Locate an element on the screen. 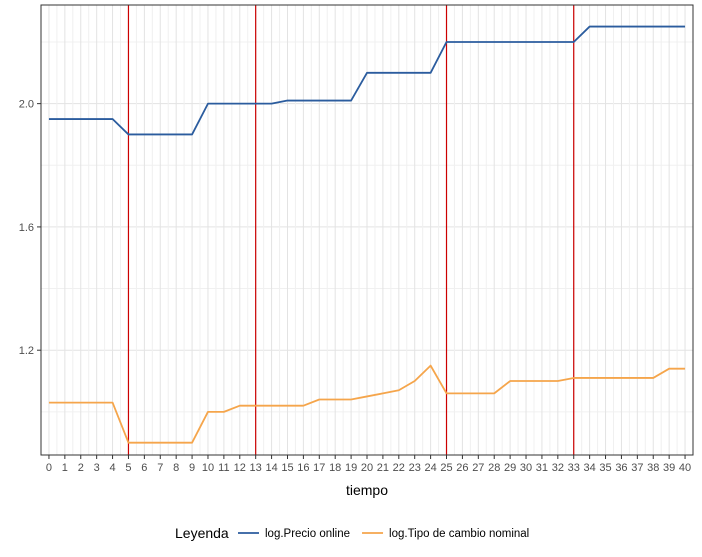 The height and width of the screenshot is (557, 702). y-tick-label: 1.6 is located at coordinates (26, 228).